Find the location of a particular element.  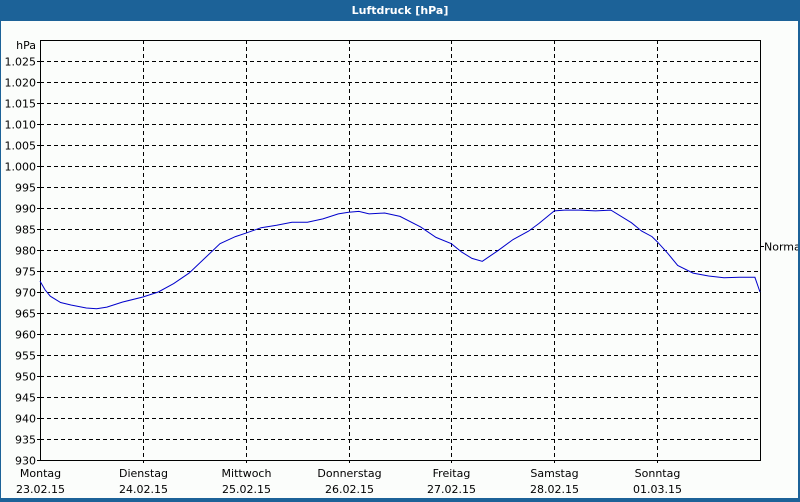

y-tick-label: 1.010 is located at coordinates (21, 125).